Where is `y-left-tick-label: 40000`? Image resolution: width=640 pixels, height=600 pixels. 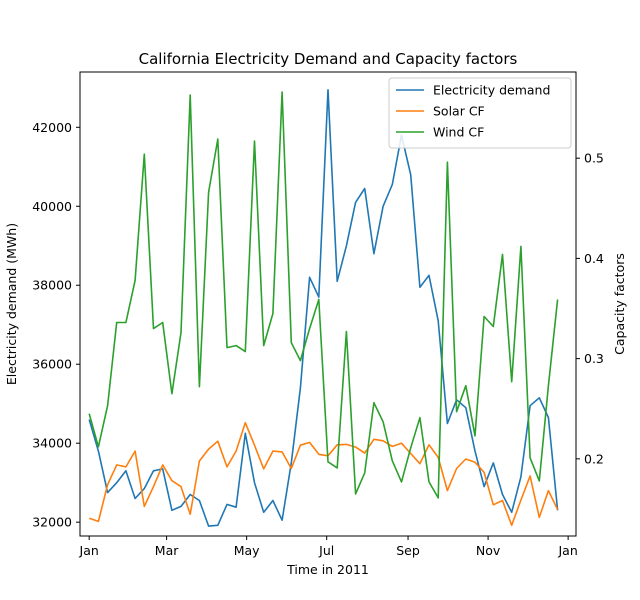
y-left-tick-label: 40000 is located at coordinates (52, 206).